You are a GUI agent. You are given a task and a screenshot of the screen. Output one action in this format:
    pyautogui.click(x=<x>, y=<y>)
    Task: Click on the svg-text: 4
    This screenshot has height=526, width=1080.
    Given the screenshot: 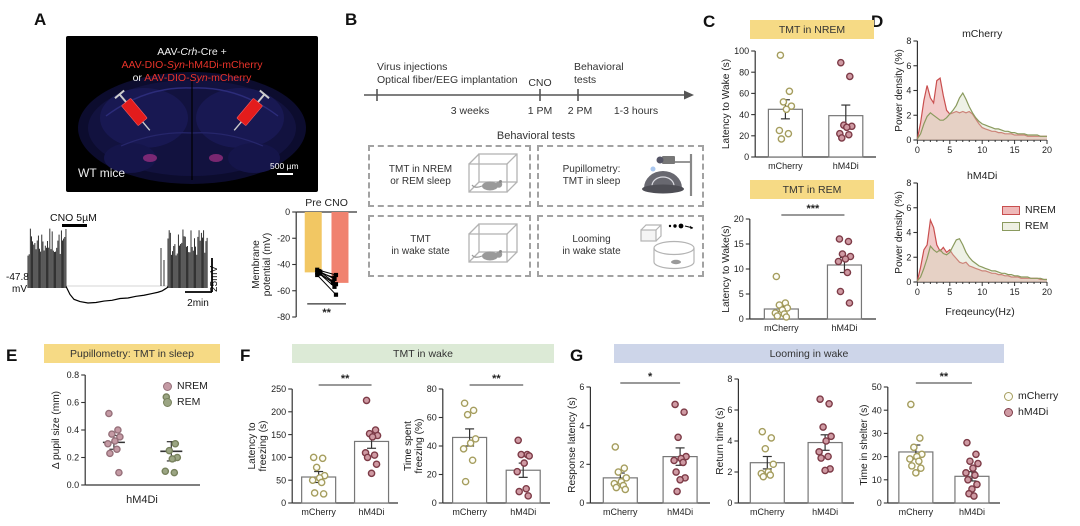 What is the action you would take?
    pyautogui.click(x=908, y=233)
    